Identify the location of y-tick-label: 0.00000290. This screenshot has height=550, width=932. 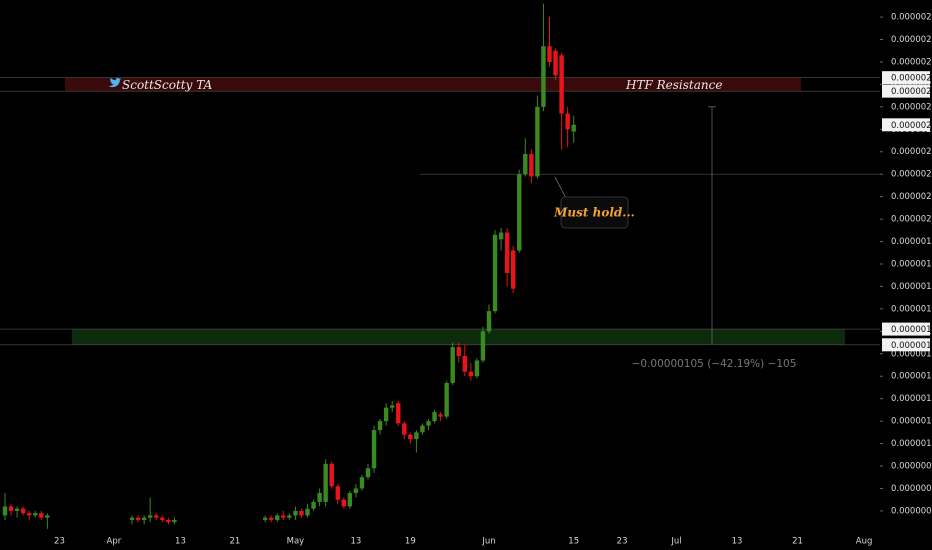
(911, 18).